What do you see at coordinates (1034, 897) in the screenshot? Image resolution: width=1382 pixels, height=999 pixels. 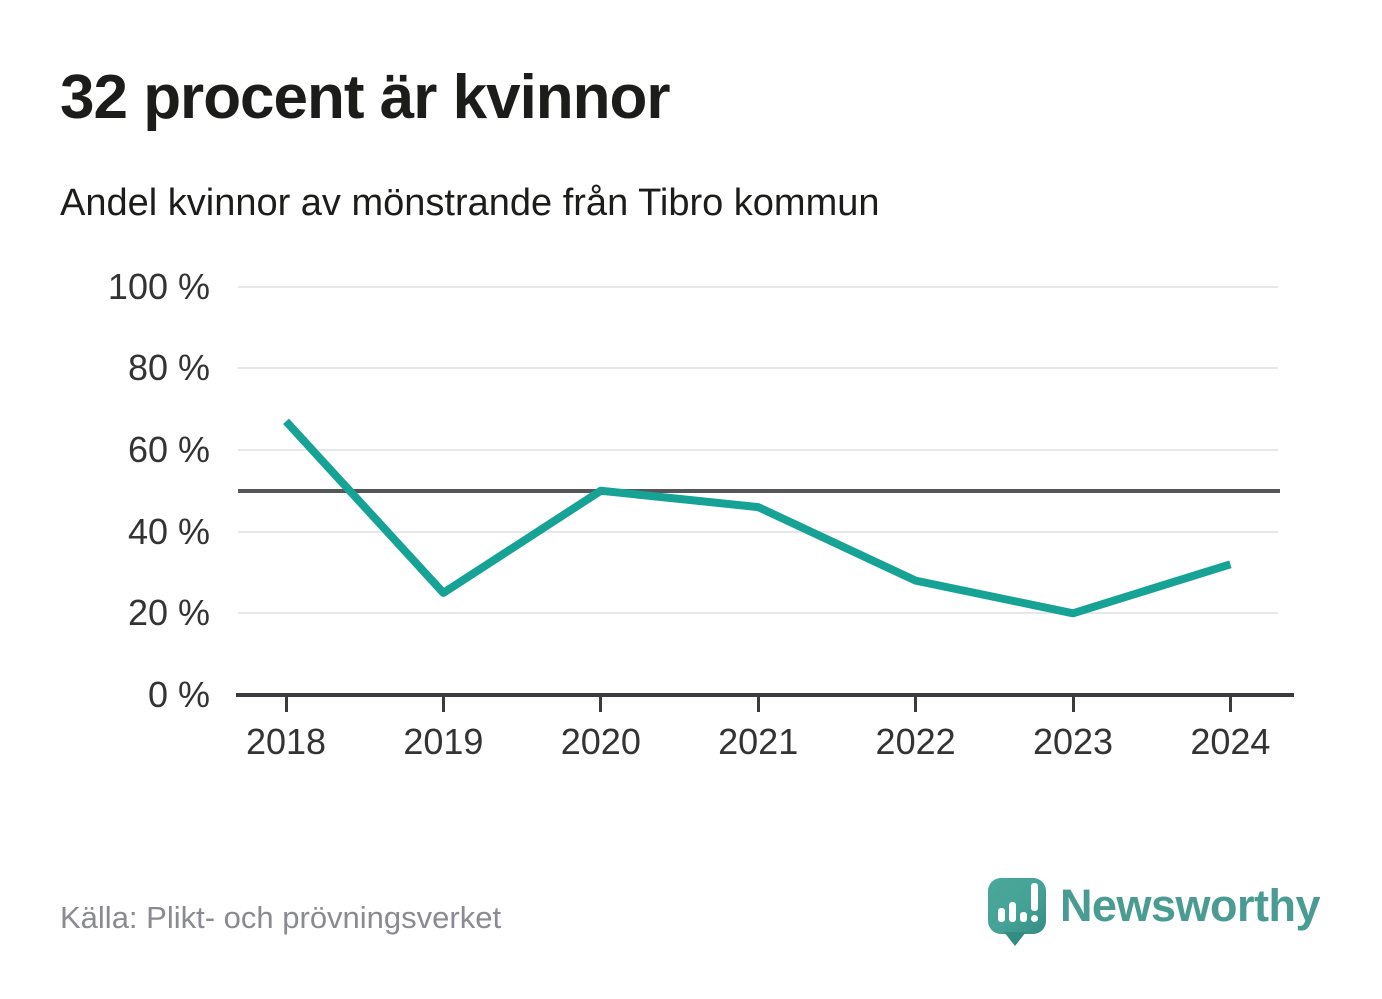 I see `exclamation-stroke` at bounding box center [1034, 897].